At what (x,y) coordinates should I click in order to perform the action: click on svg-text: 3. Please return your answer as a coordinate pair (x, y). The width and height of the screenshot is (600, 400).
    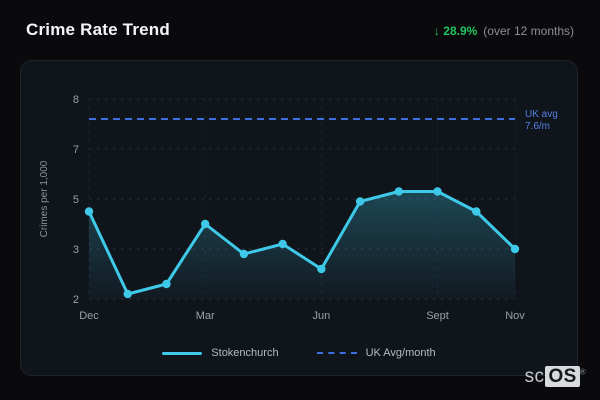
    Looking at the image, I should click on (76, 250).